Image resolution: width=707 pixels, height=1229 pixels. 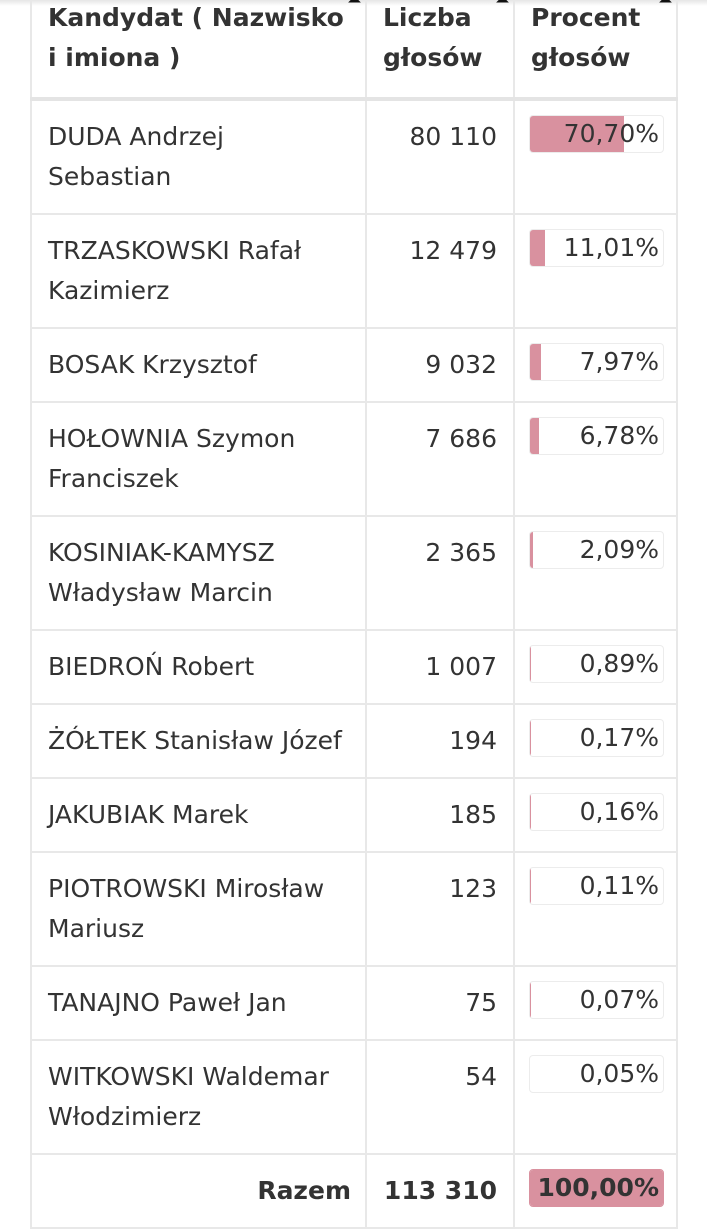 I want to click on candidate-name: TANAJNO Paweł Jan, so click(x=167, y=1002).